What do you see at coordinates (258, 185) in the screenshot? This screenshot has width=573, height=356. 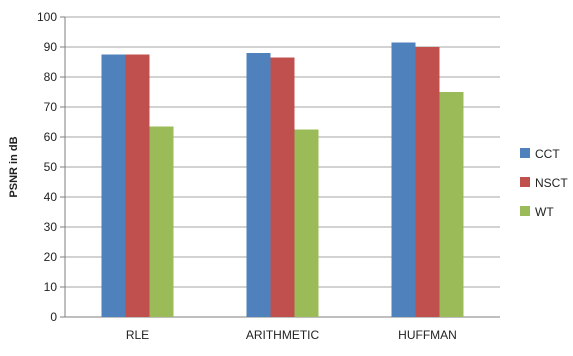 I see `bar-cct-arithmetic` at bounding box center [258, 185].